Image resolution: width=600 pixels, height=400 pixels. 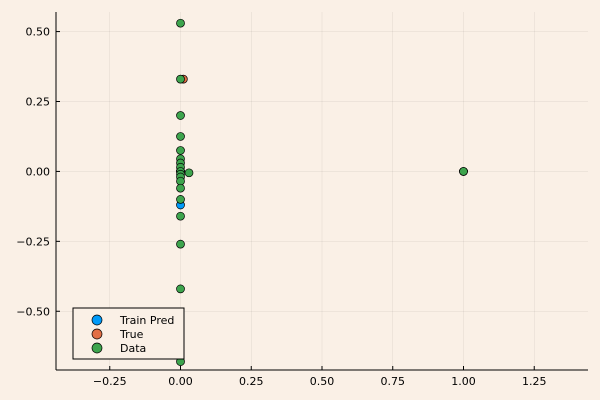 I want to click on legend-marker-true, so click(x=97, y=334).